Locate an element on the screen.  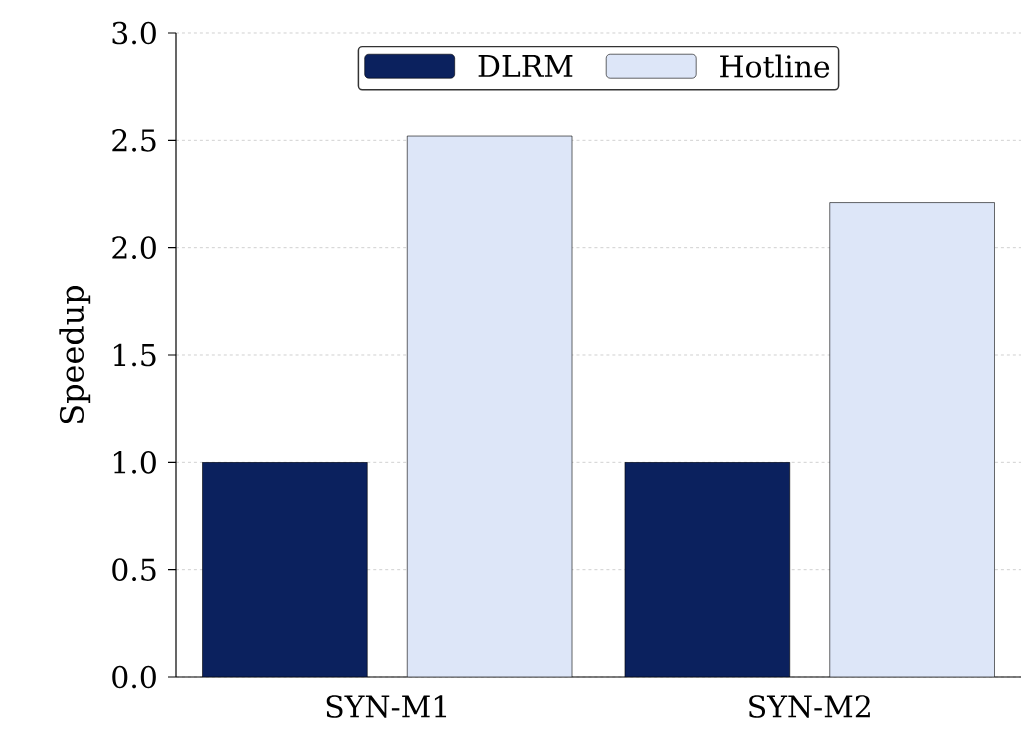
y-tick-label: 2.0 is located at coordinates (134, 247).